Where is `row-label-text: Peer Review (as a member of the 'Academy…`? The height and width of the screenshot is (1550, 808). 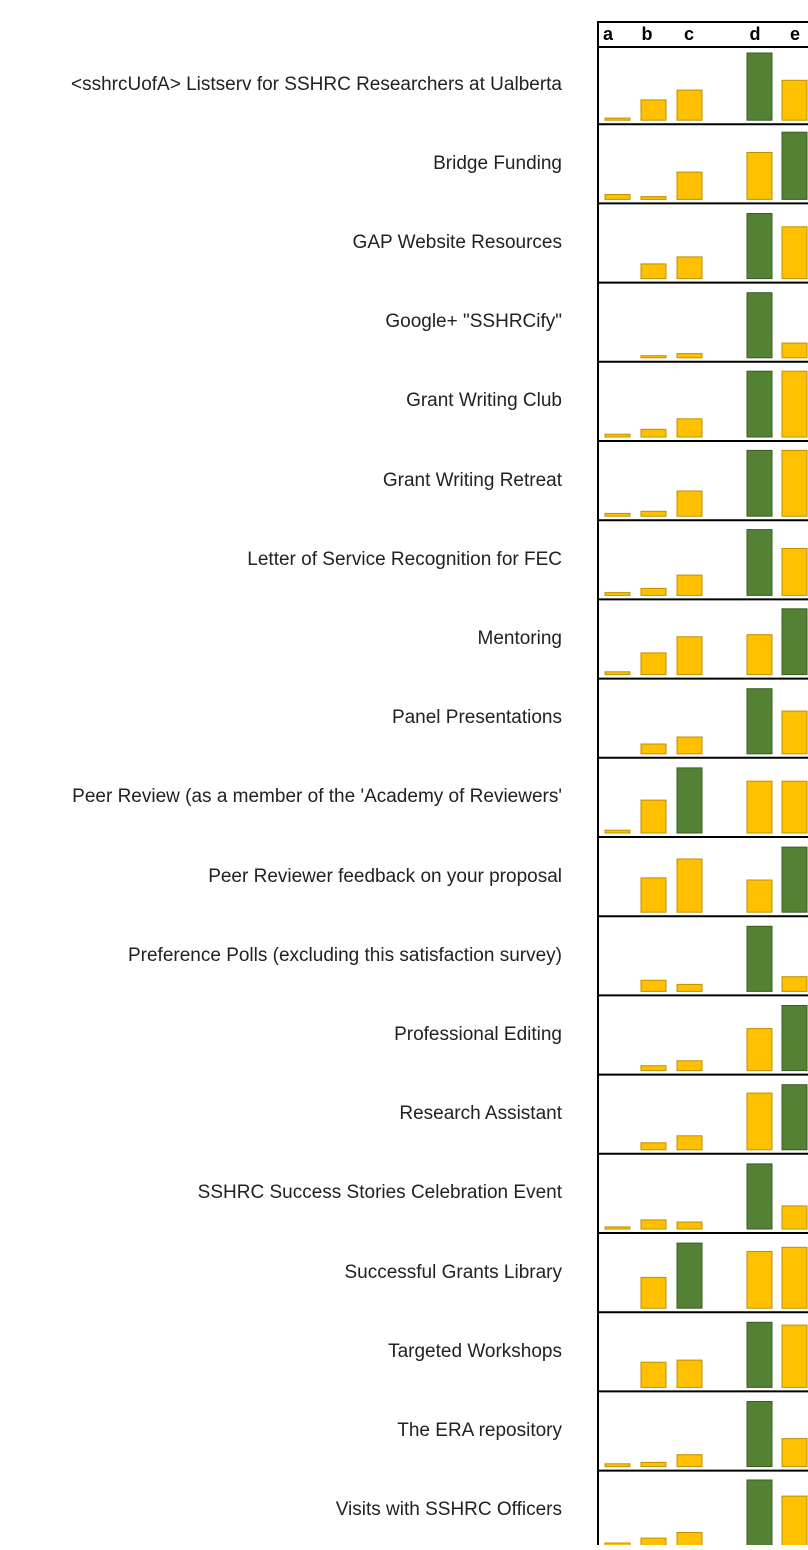 row-label-text: Peer Review (as a member of the 'Academy… is located at coordinates (317, 797).